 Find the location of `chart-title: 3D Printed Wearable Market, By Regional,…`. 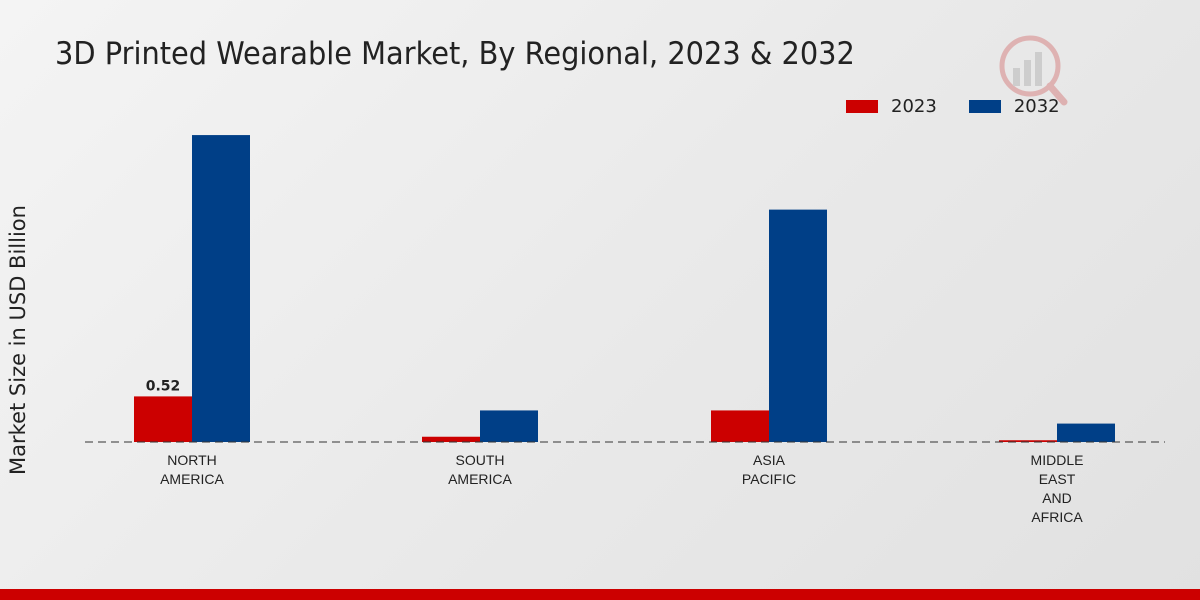

chart-title: 3D Printed Wearable Market, By Regional,… is located at coordinates (455, 54).